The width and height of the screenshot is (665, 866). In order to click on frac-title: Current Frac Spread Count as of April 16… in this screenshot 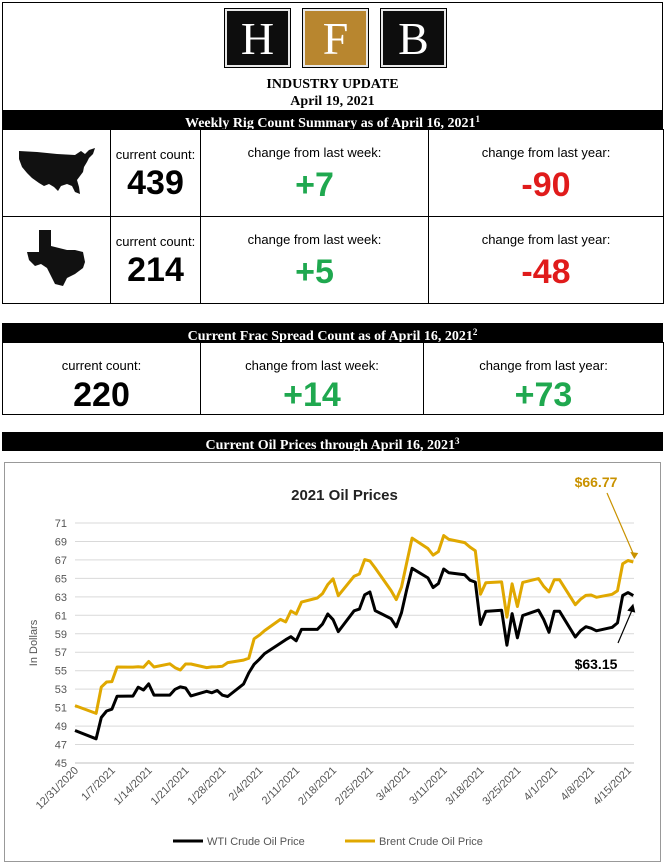, I will do `click(330, 336)`.